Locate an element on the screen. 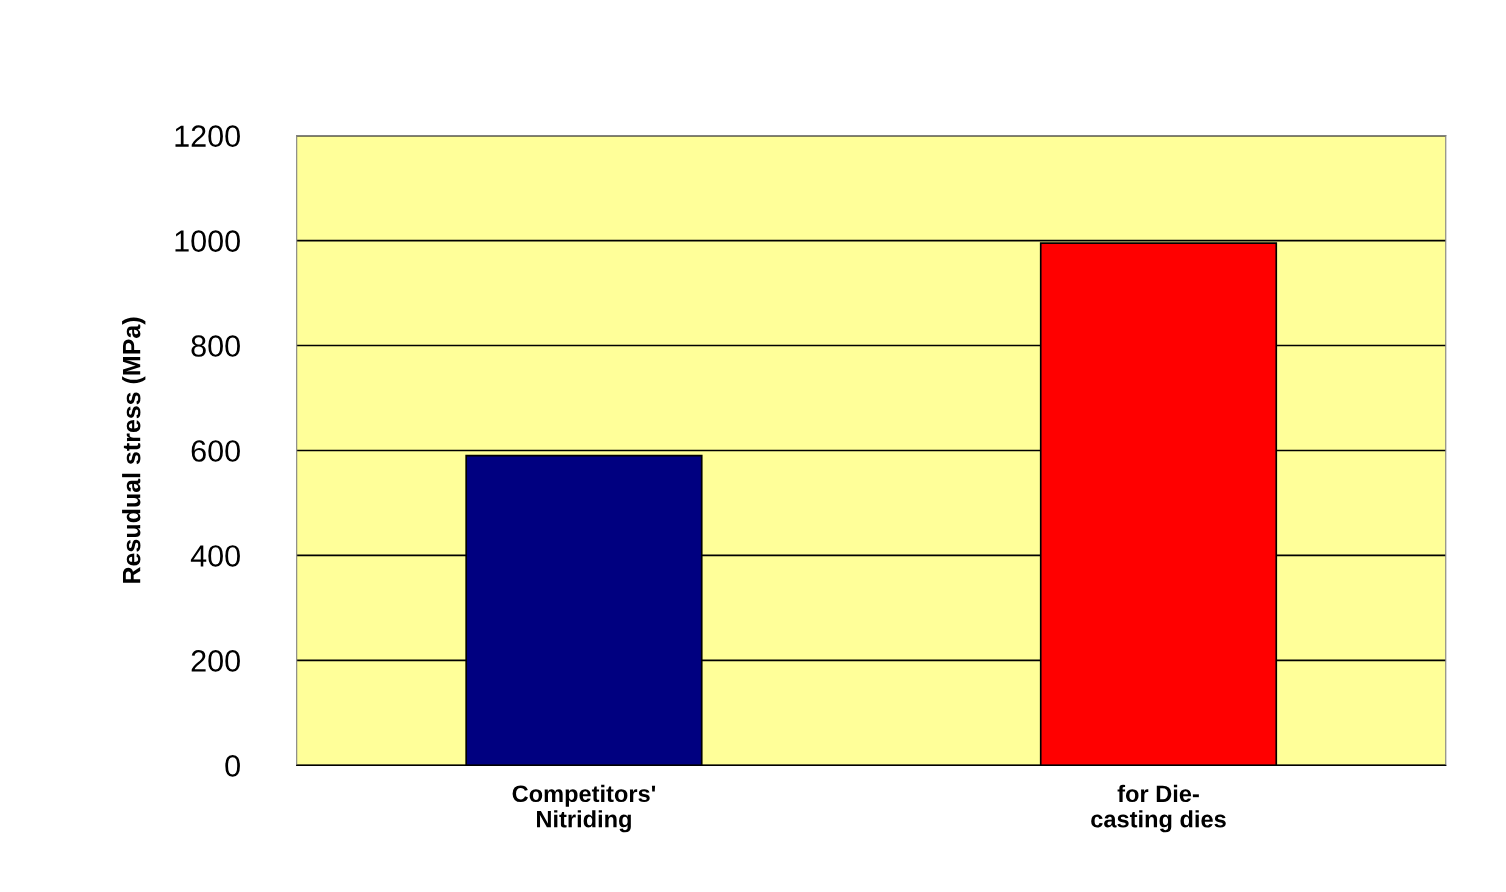 Image resolution: width=1506 pixels, height=892 pixels. y-tick-label: 1200 is located at coordinates (207, 136).